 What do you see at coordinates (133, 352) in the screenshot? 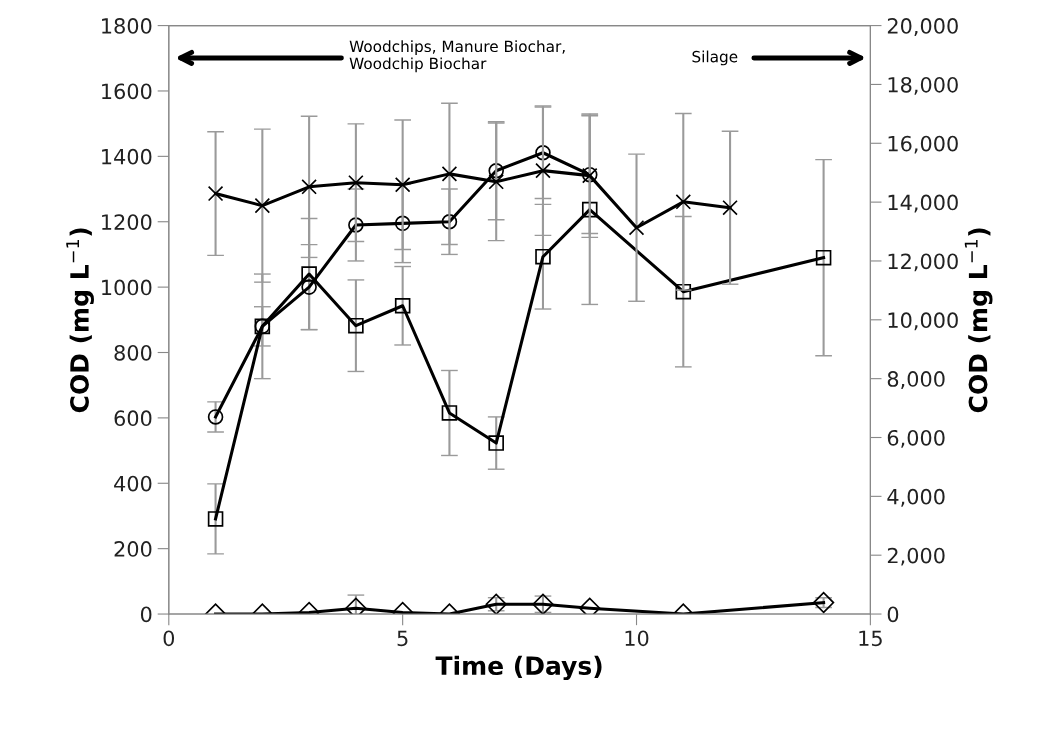
I see `y-tick-label: 800` at bounding box center [133, 352].